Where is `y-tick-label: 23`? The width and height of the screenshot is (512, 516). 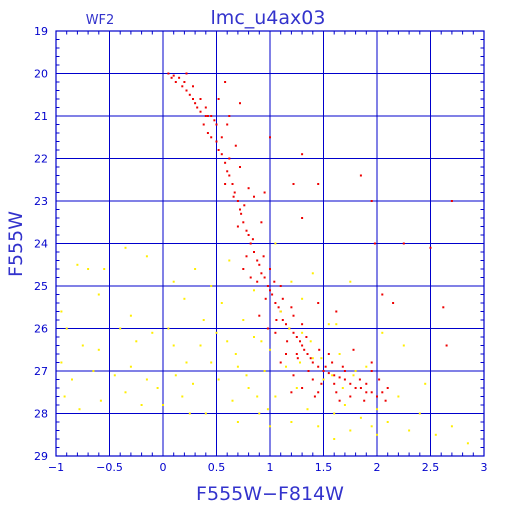
y-tick-label: 23 is located at coordinates (41, 201).